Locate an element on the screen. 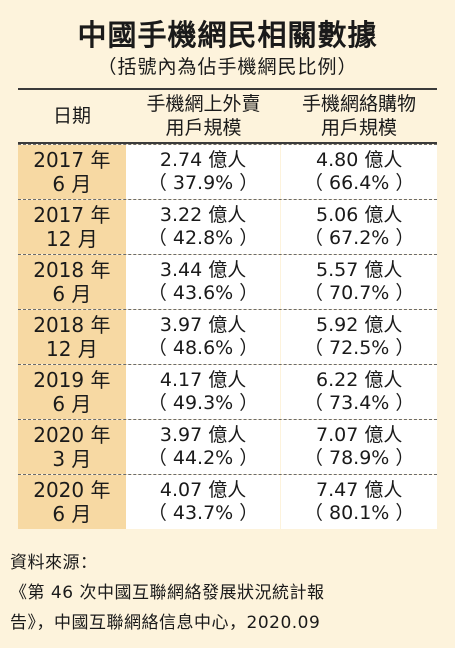 The width and height of the screenshot is (455, 648). header-date: 日期 is located at coordinates (72, 116).